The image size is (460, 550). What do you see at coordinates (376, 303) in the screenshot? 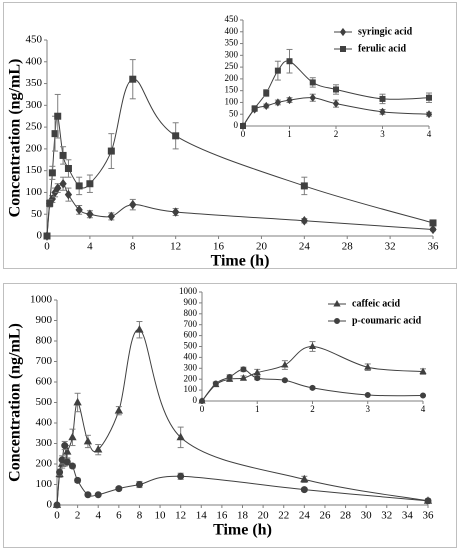
I see `legend-label: caffeic acid` at bounding box center [376, 303].